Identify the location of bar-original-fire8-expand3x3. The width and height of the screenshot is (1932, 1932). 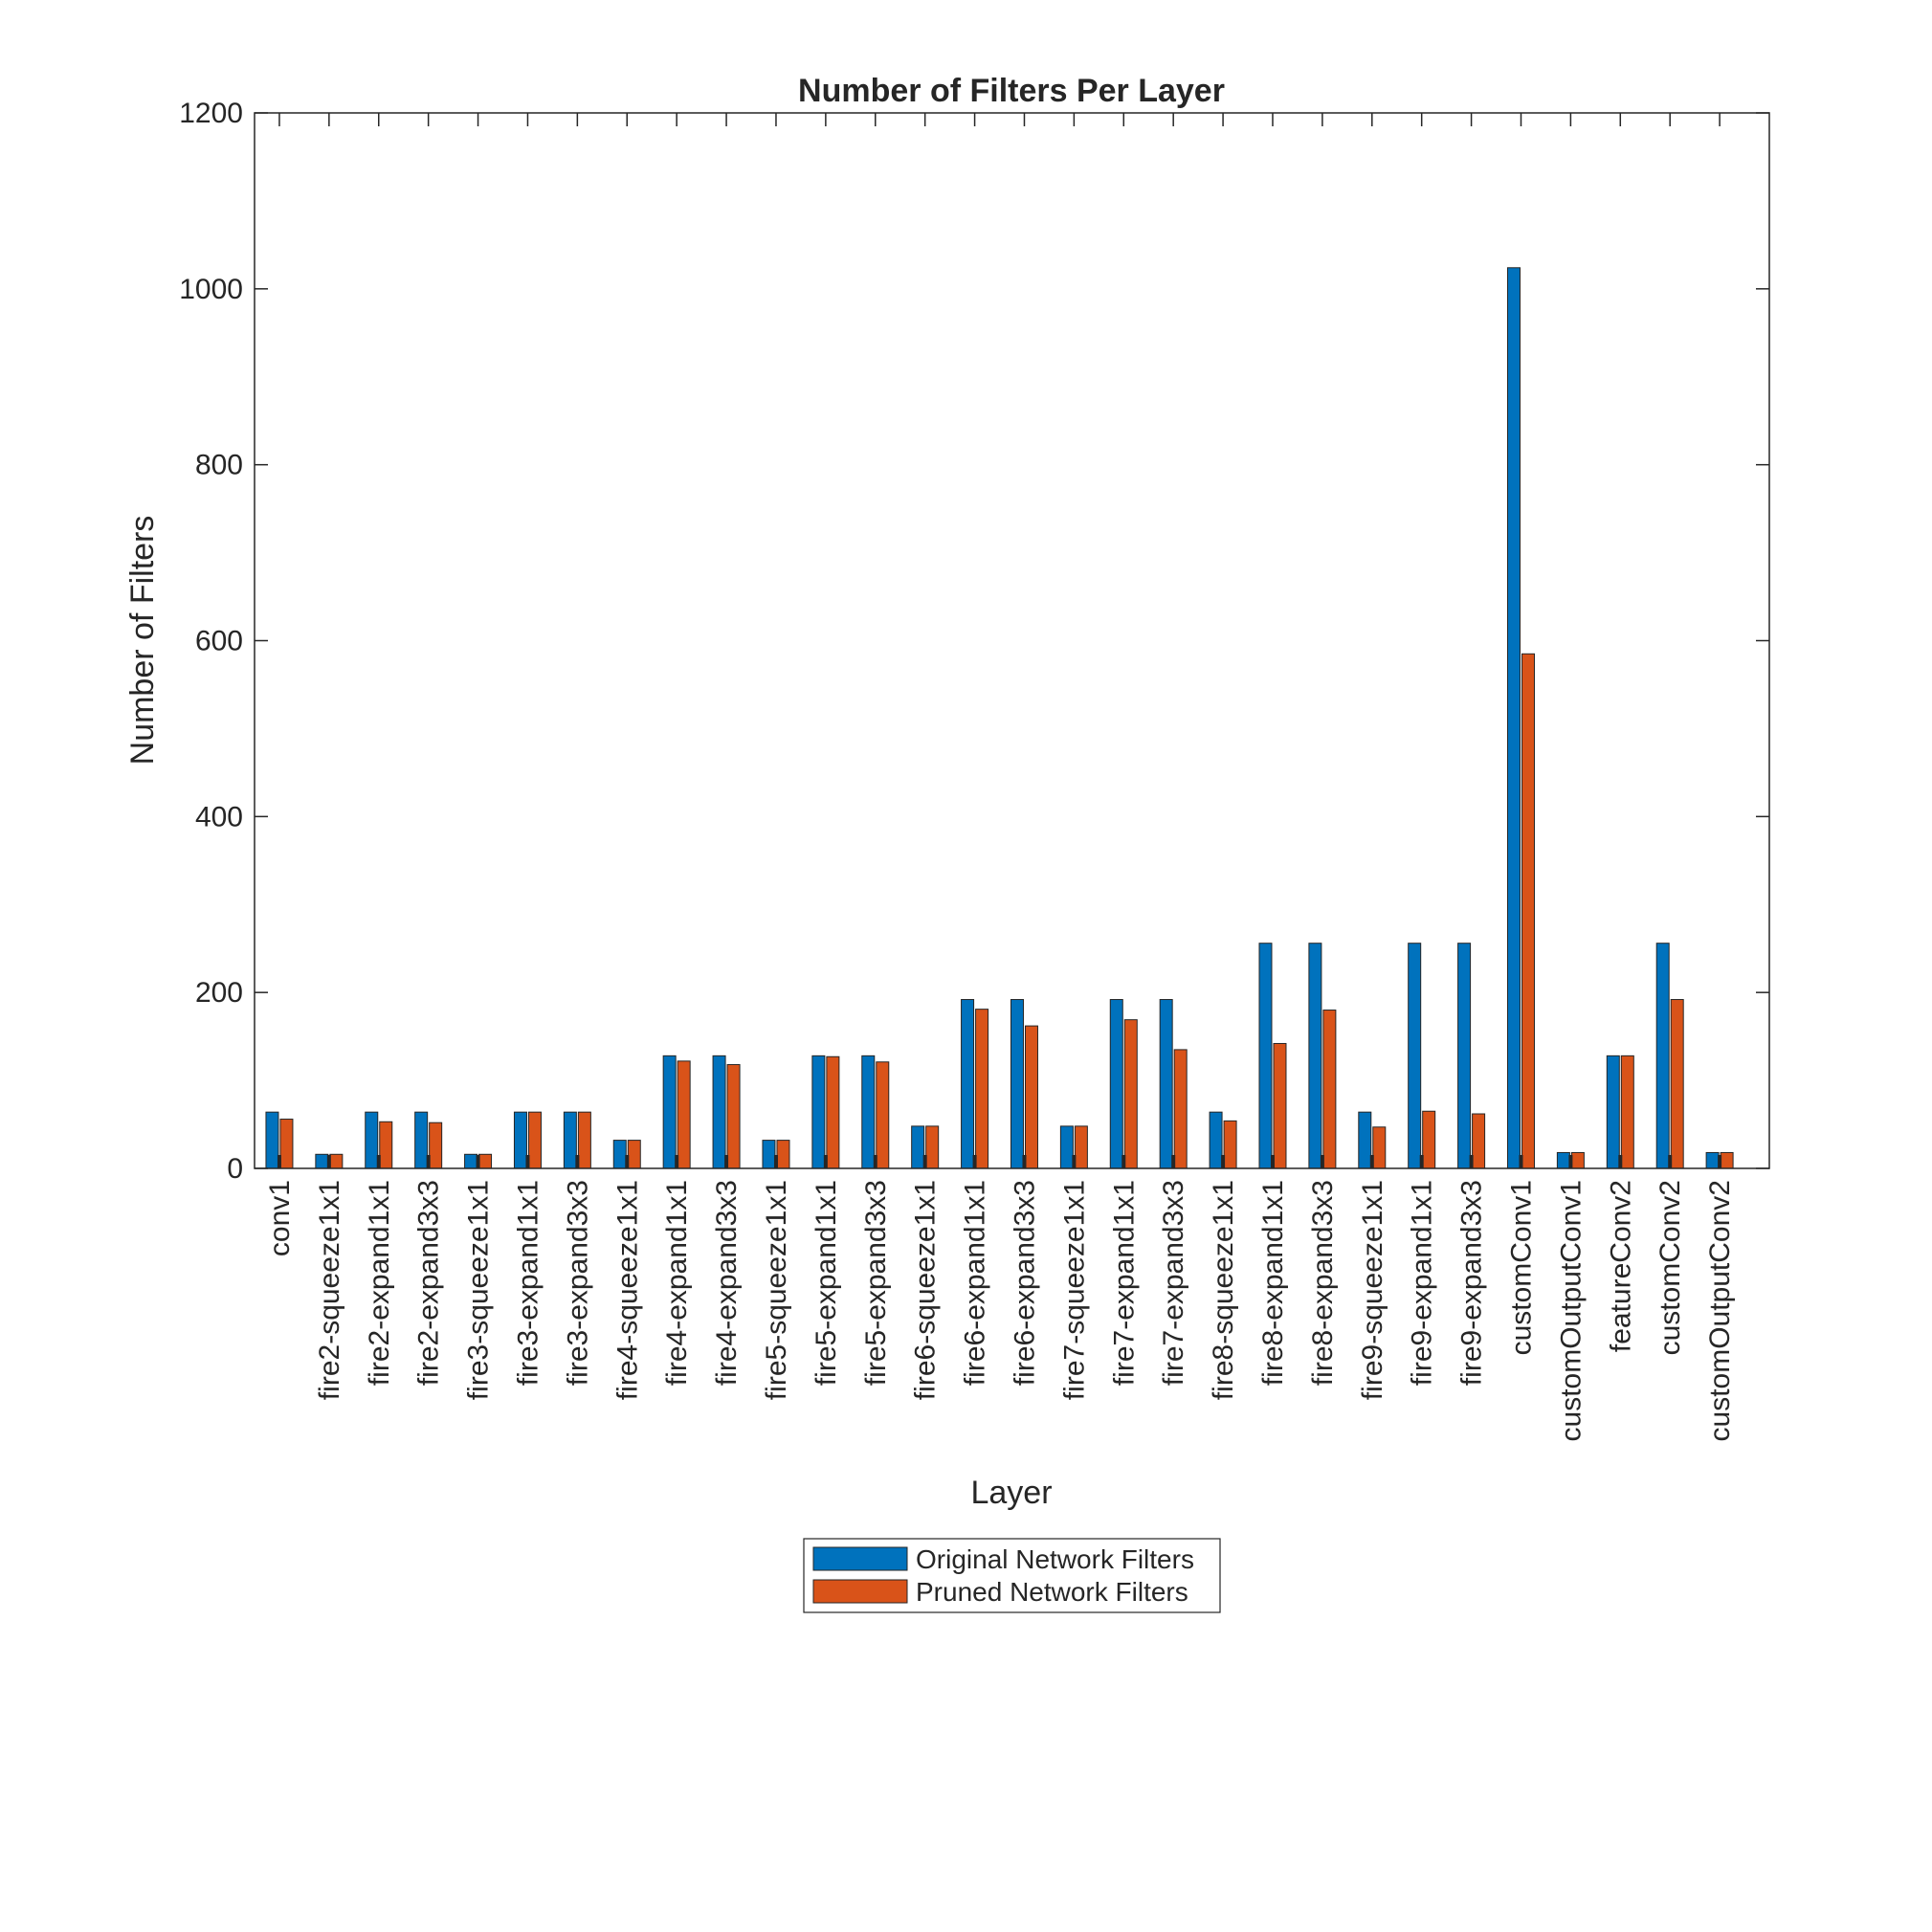
(1315, 1056).